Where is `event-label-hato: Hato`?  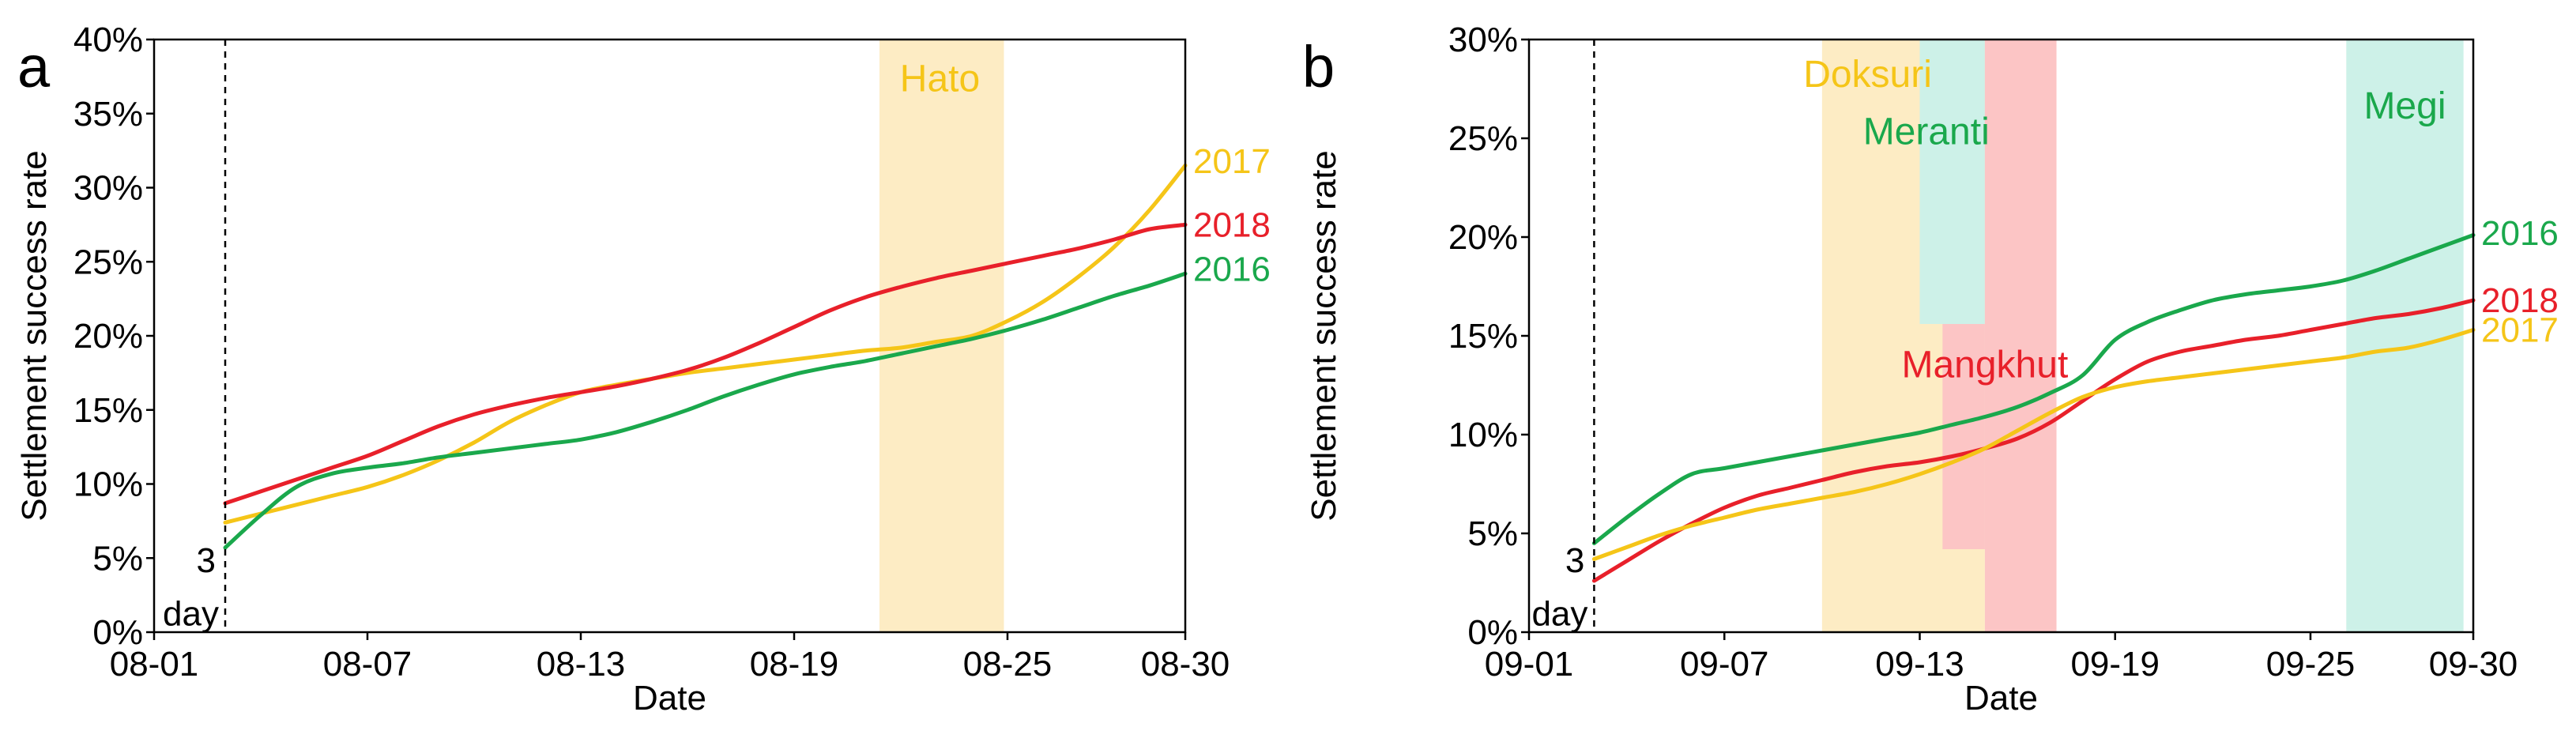
event-label-hato: Hato is located at coordinates (940, 79).